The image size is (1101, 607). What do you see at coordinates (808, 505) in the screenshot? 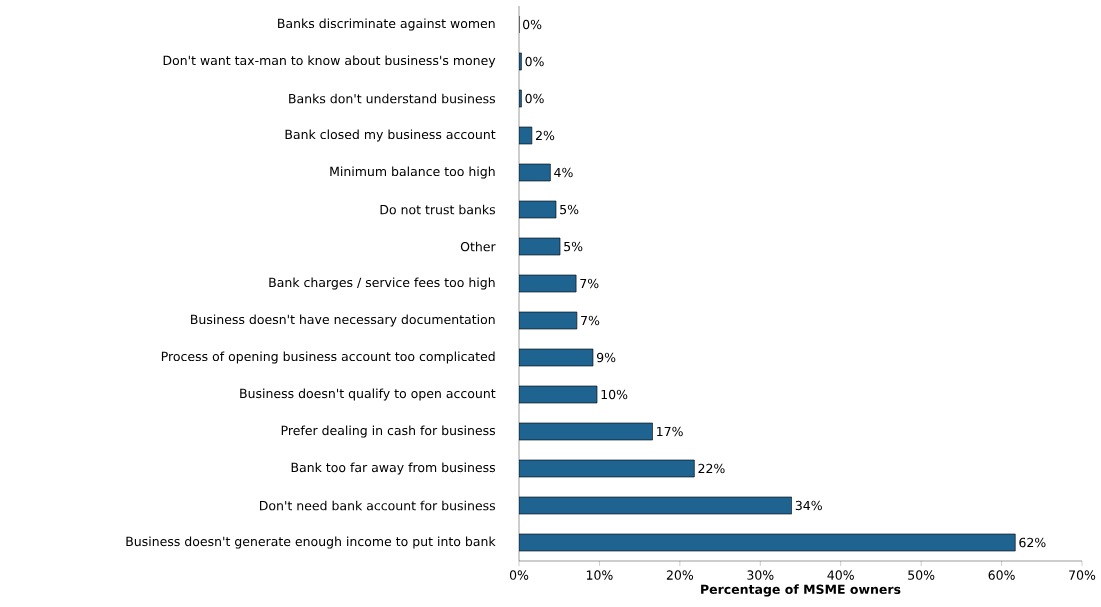
I see `data-label: 34%` at bounding box center [808, 505].